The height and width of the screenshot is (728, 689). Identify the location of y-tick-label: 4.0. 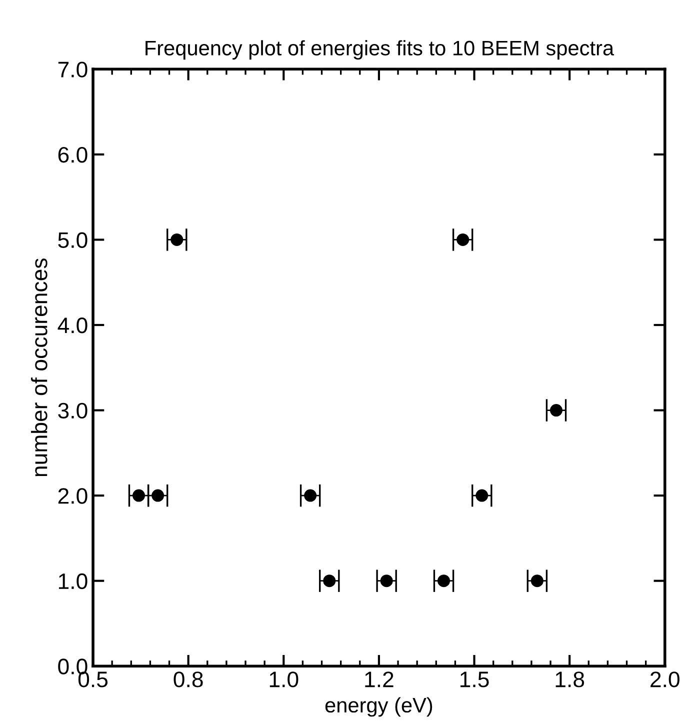
(73, 326).